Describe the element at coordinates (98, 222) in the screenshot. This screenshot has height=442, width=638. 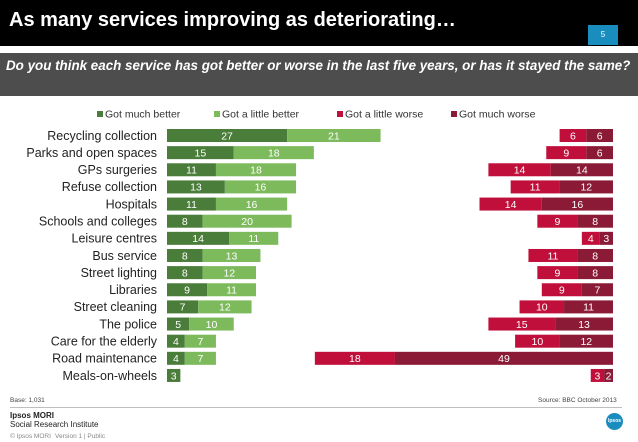
I see `category-label: Schools and colleges` at that location.